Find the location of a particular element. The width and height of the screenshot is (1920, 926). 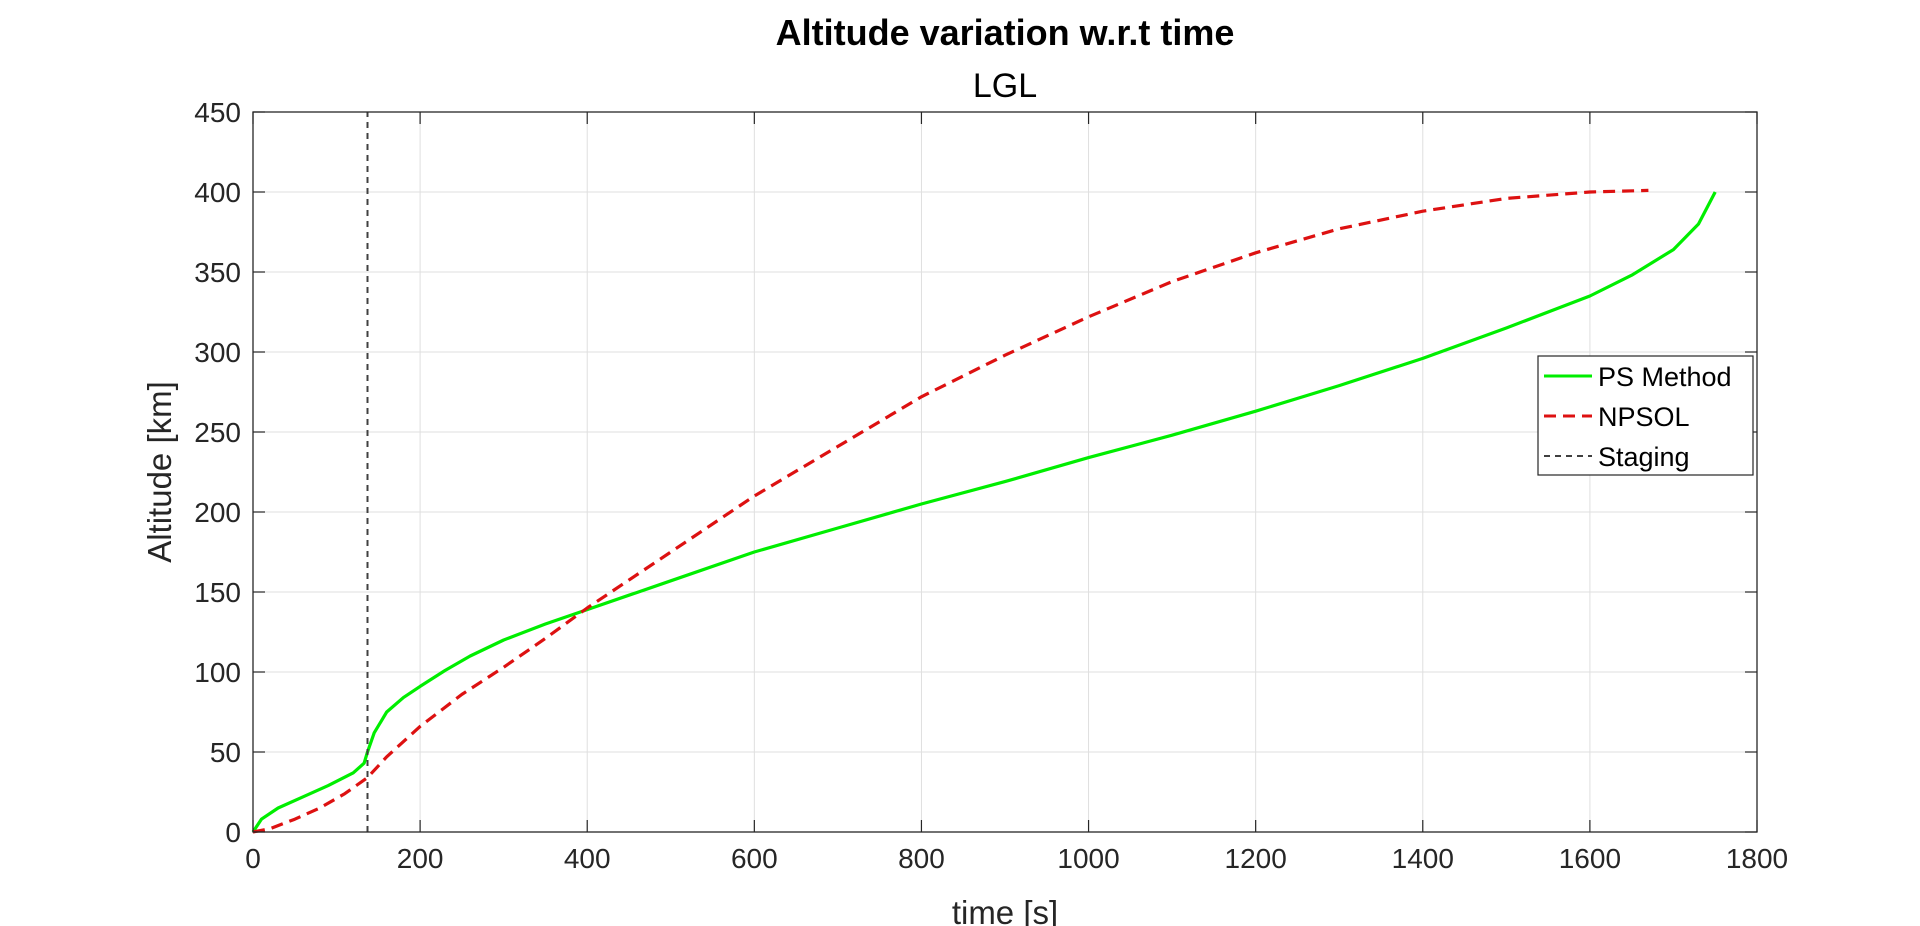

y-tick-label: 200 is located at coordinates (217, 512).